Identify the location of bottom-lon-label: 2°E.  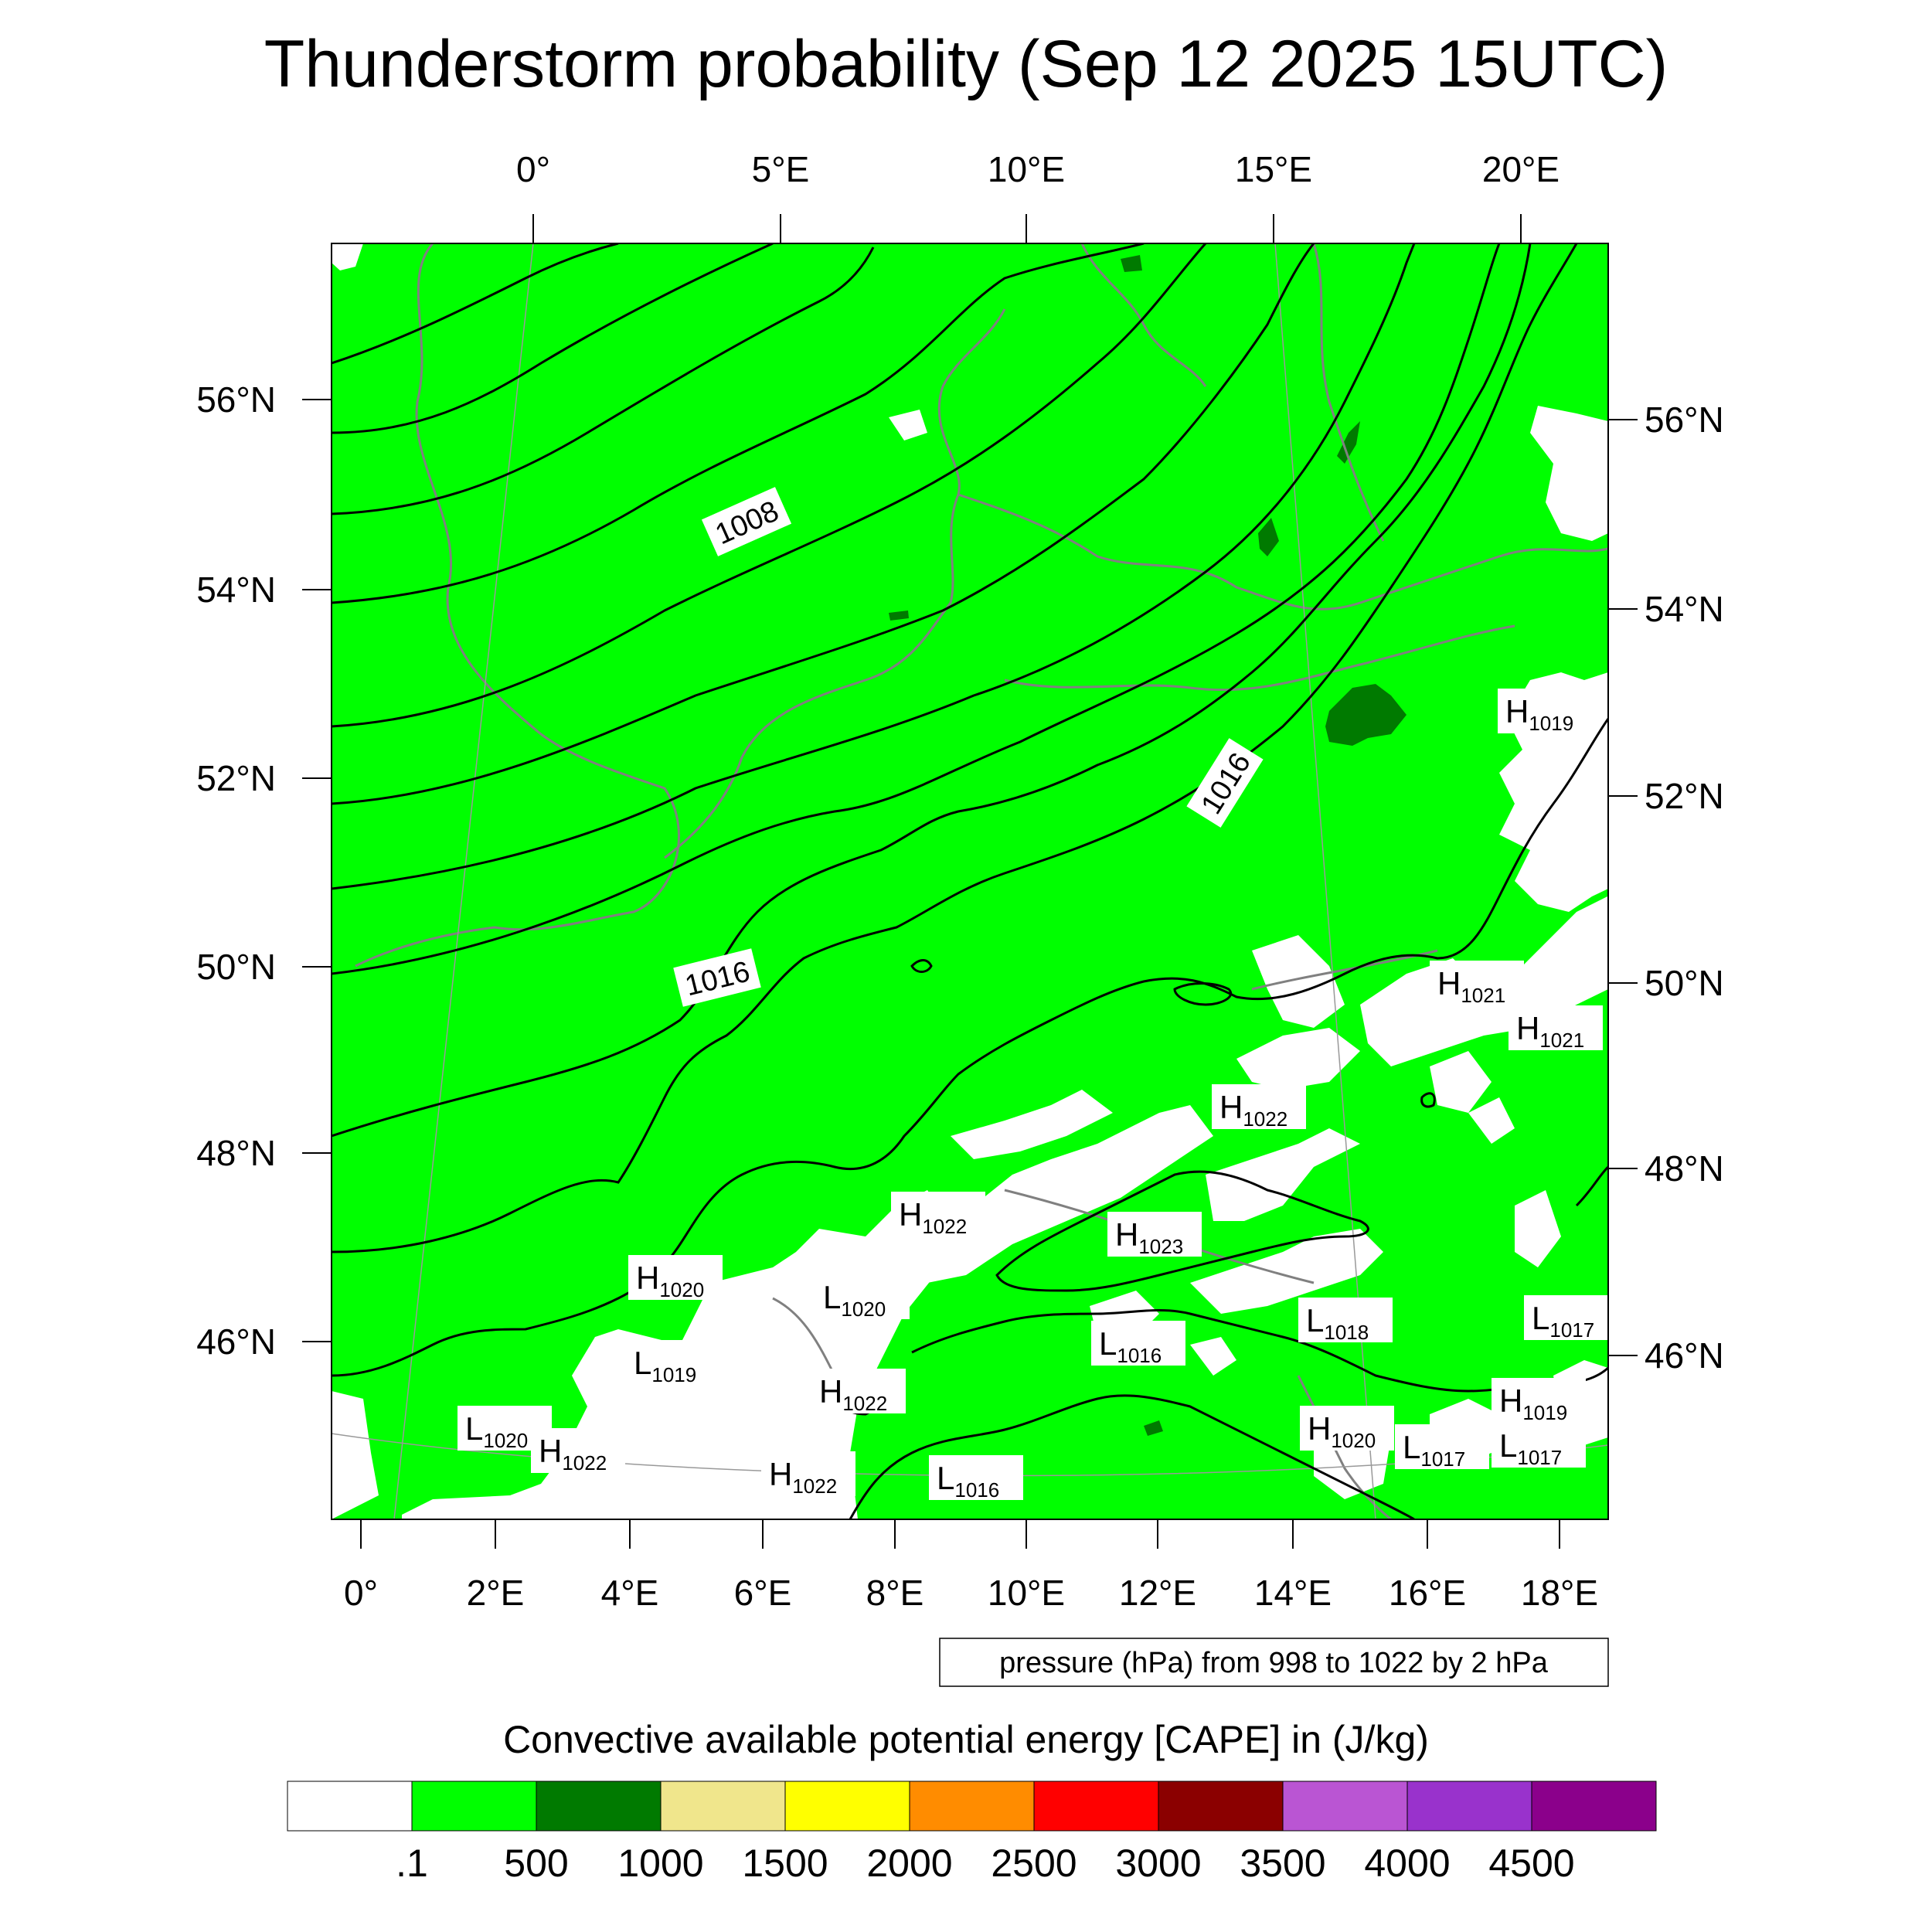
(496, 1593).